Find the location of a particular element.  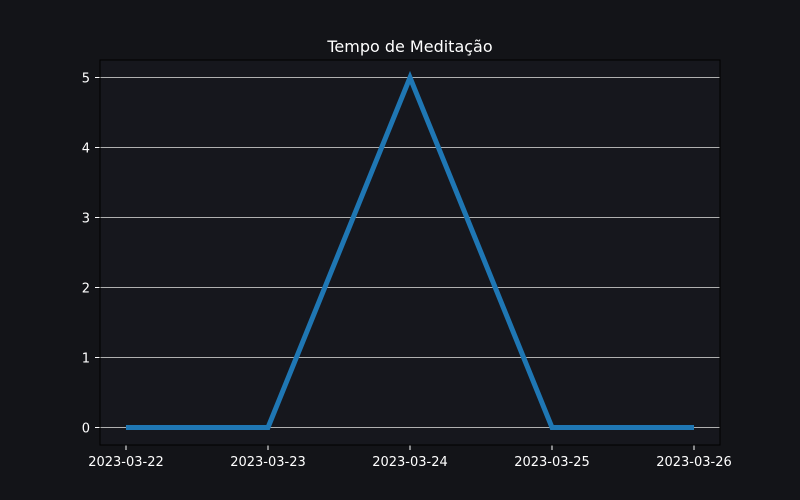

x-tick-label: 2023-03-25 is located at coordinates (552, 462).